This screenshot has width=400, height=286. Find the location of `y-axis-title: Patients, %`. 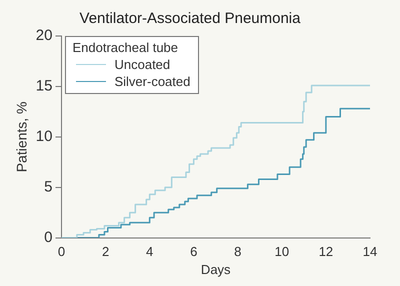

y-axis-title: Patients, % is located at coordinates (21, 136).